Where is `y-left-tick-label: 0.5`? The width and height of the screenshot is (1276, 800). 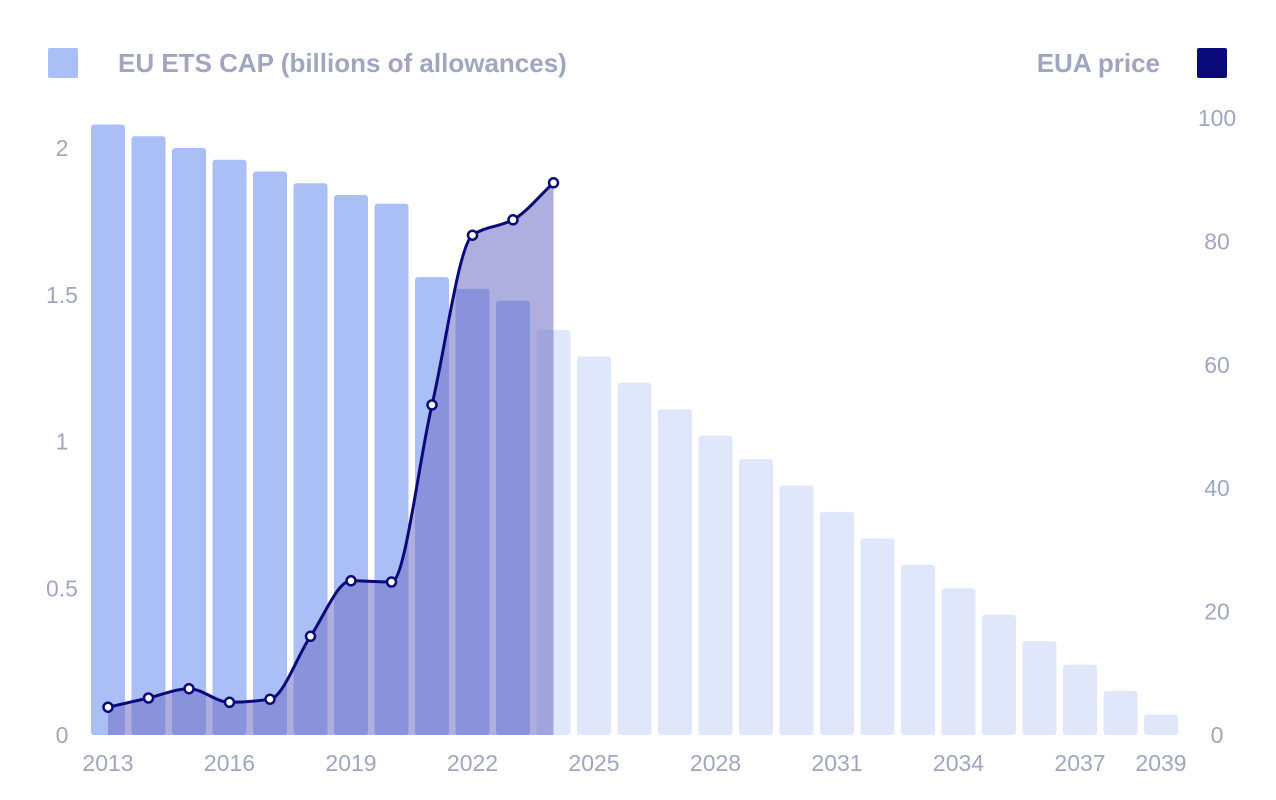 y-left-tick-label: 0.5 is located at coordinates (62, 588).